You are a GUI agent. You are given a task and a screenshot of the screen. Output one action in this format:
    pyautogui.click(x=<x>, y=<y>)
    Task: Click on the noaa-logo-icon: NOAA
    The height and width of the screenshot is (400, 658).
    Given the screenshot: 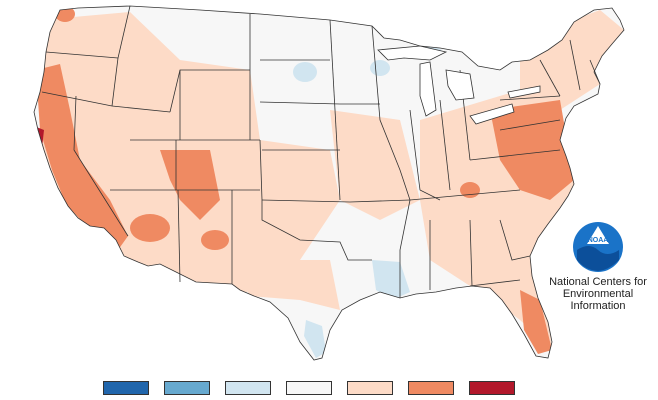 What is the action you would take?
    pyautogui.click(x=598, y=247)
    